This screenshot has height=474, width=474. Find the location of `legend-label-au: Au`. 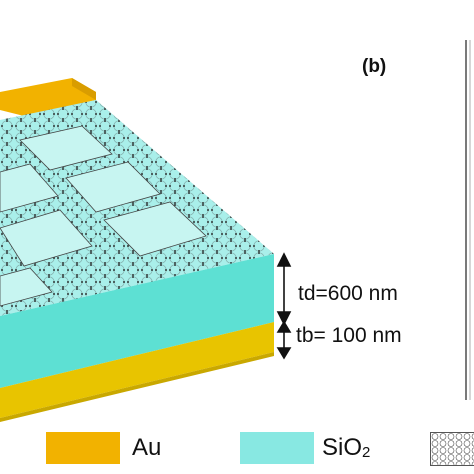

legend-label-au: Au is located at coordinates (147, 447).